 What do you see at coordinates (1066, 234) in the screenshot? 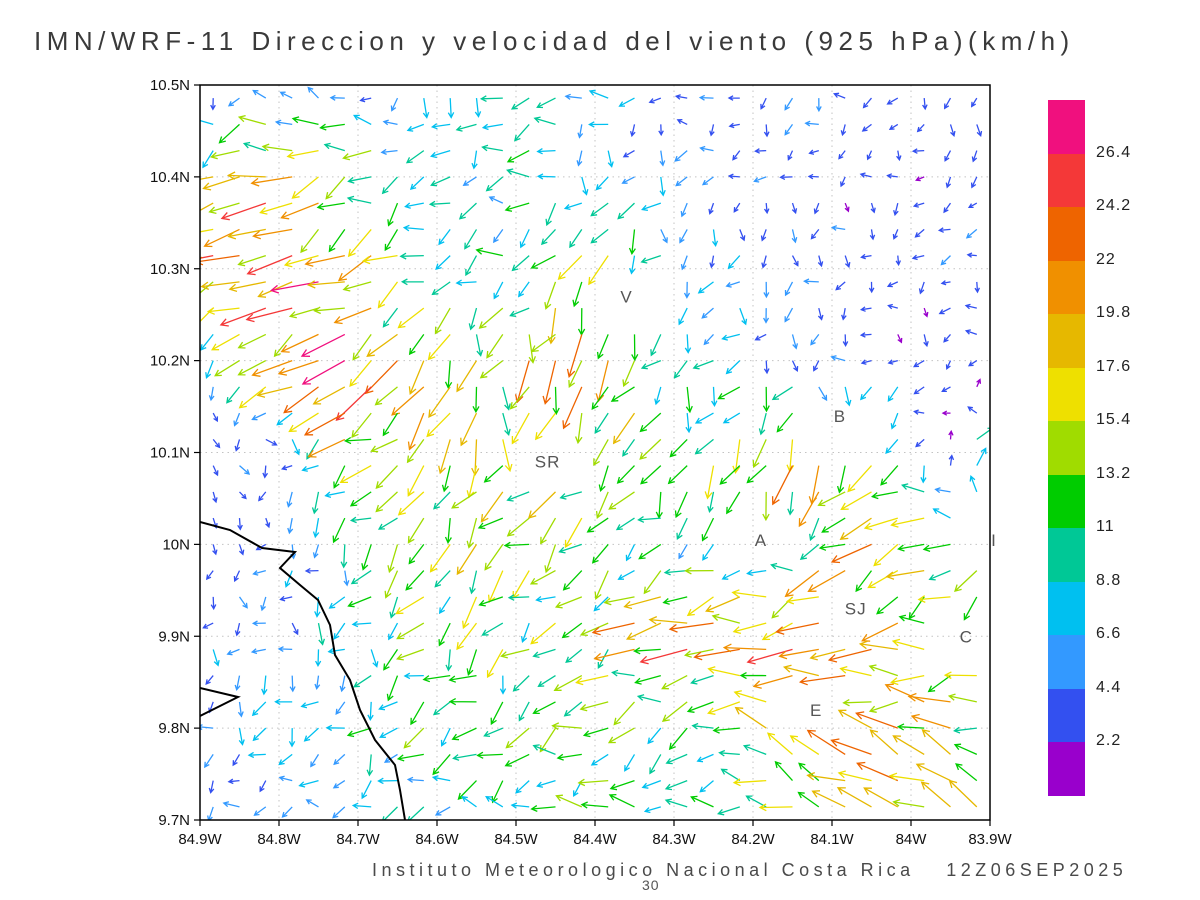
I see `colorbar-segment` at bounding box center [1066, 234].